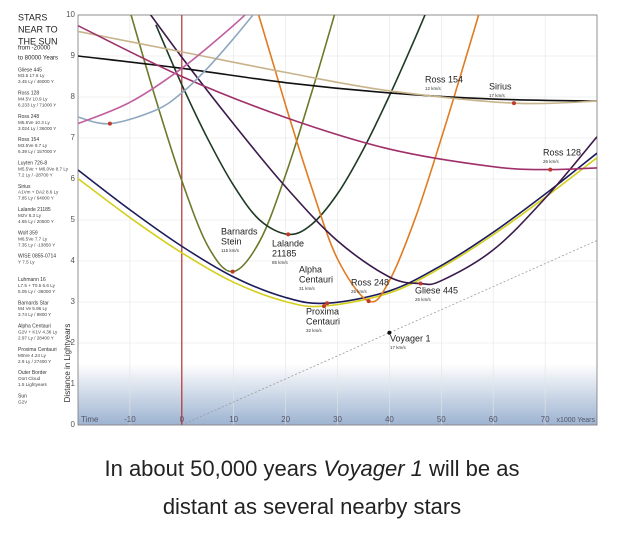 This screenshot has height=536, width=624. I want to click on x-tick-label: 20, so click(285, 419).